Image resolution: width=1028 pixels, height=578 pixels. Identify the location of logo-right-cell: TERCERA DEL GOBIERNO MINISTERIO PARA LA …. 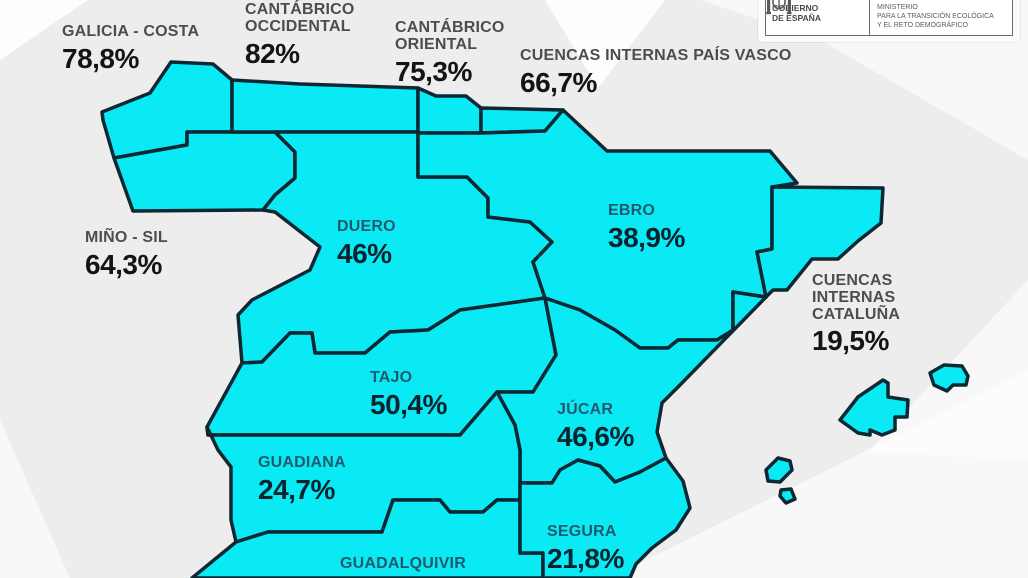
(941, 17).